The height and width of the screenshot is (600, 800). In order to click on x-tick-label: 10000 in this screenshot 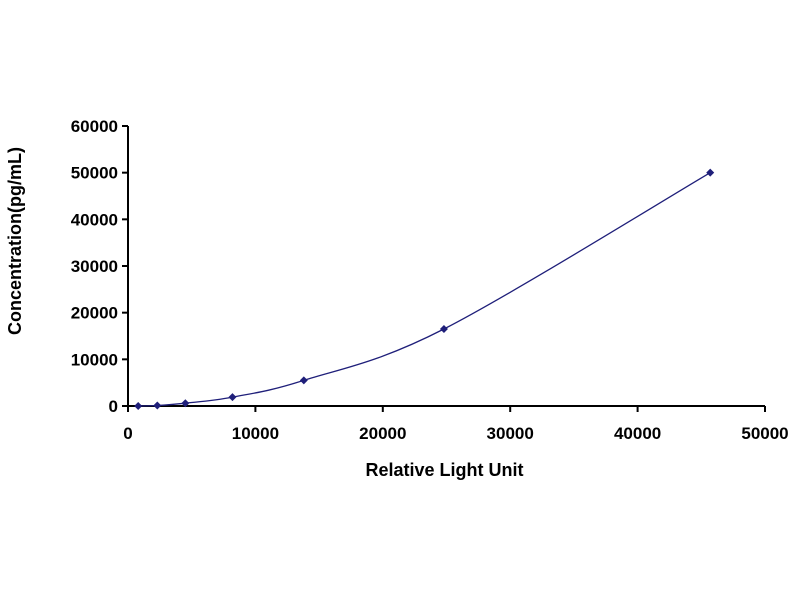, I will do `click(255, 433)`.